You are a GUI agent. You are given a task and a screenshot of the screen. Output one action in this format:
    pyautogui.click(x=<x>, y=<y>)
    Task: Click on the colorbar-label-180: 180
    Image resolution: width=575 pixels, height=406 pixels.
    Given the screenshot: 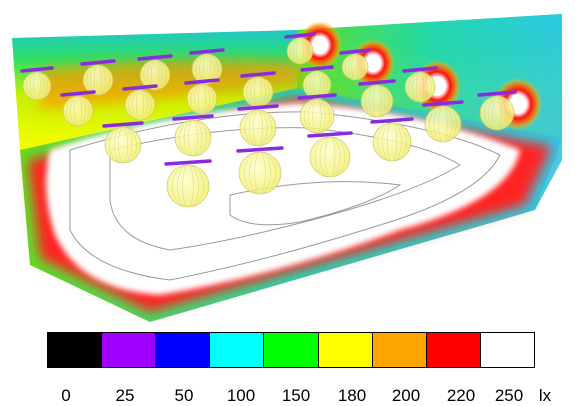 What is the action you would take?
    pyautogui.click(x=352, y=395)
    